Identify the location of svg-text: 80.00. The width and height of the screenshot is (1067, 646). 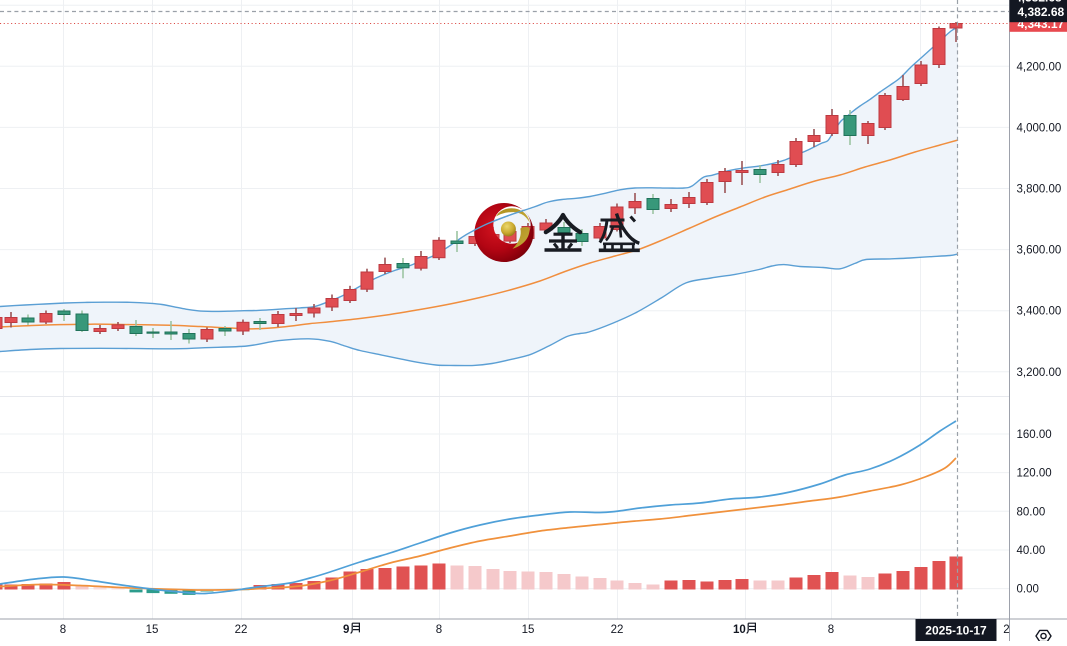
(1031, 512).